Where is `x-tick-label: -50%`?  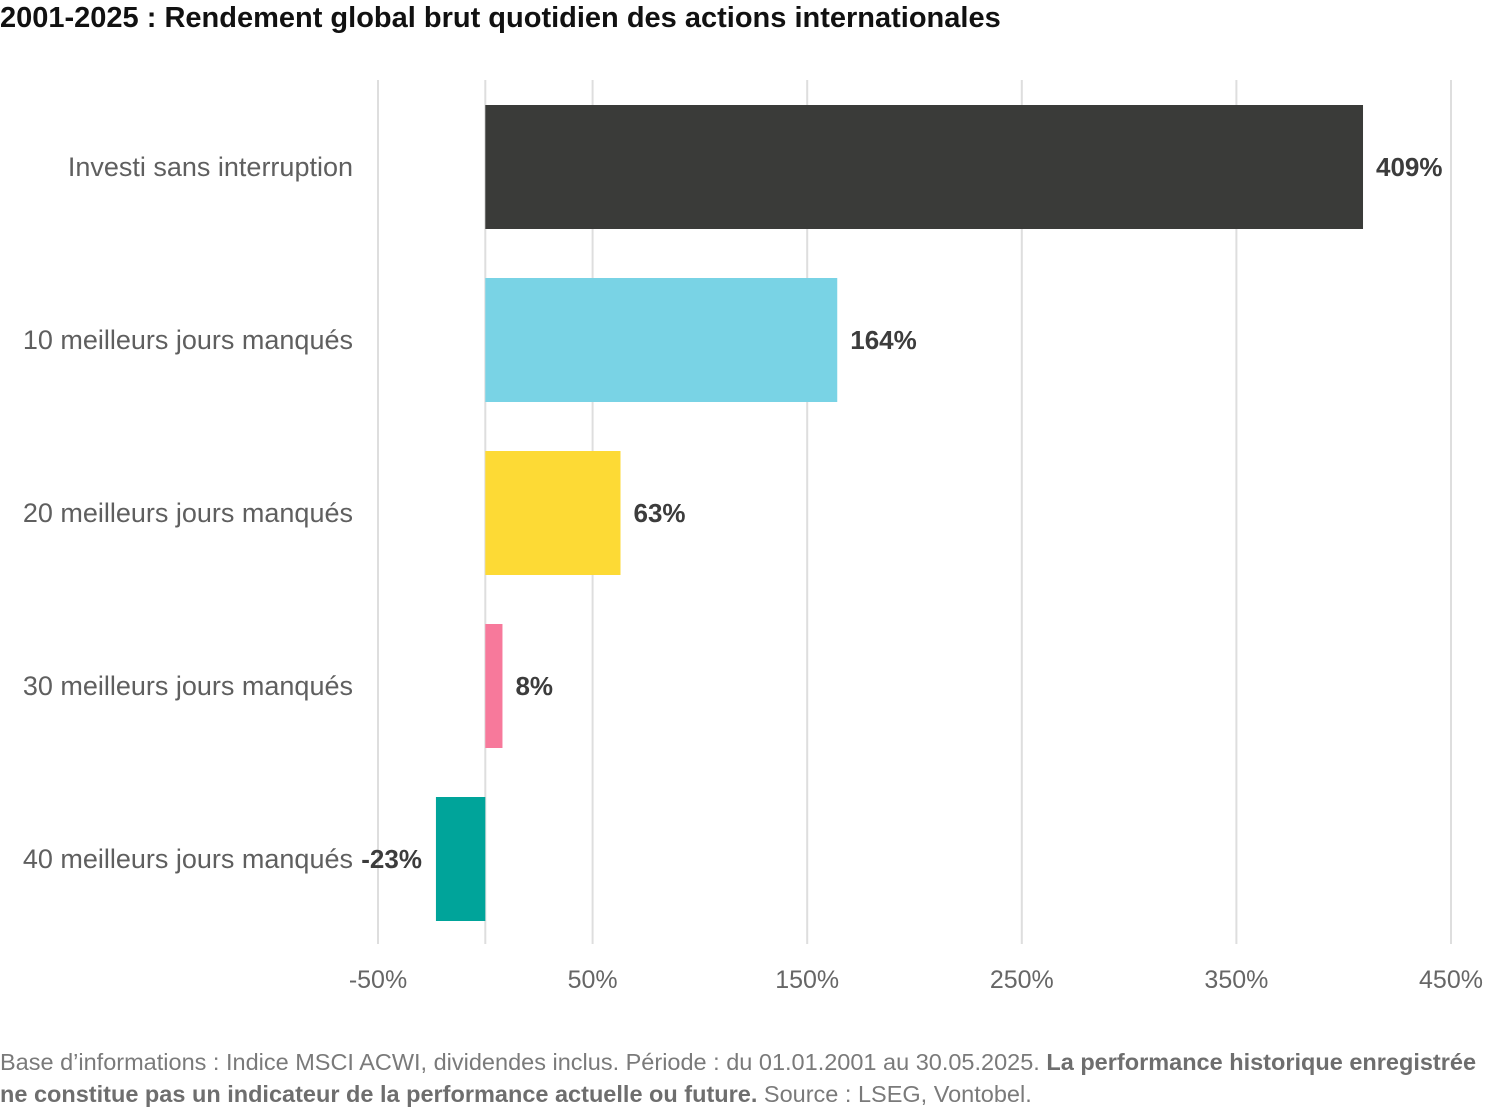 x-tick-label: -50% is located at coordinates (378, 980).